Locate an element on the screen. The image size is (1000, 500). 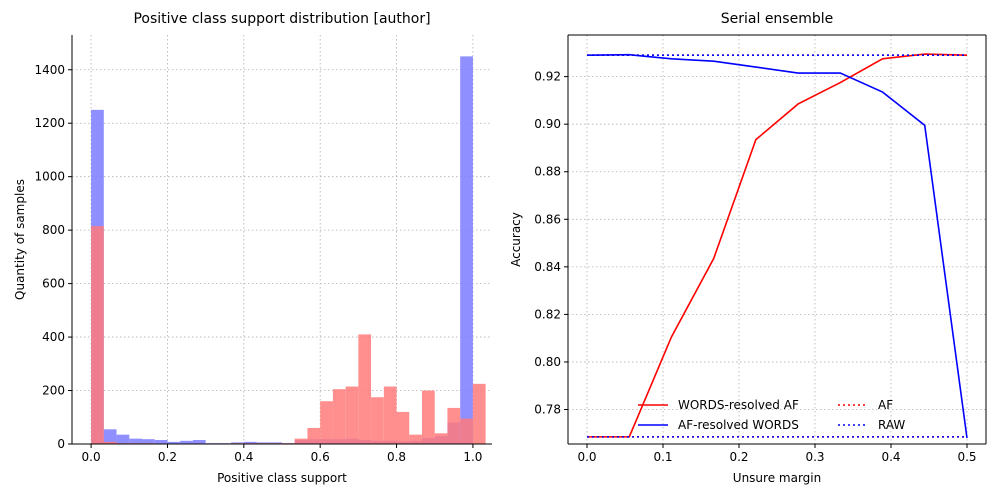
legend-label: AF is located at coordinates (885, 405).